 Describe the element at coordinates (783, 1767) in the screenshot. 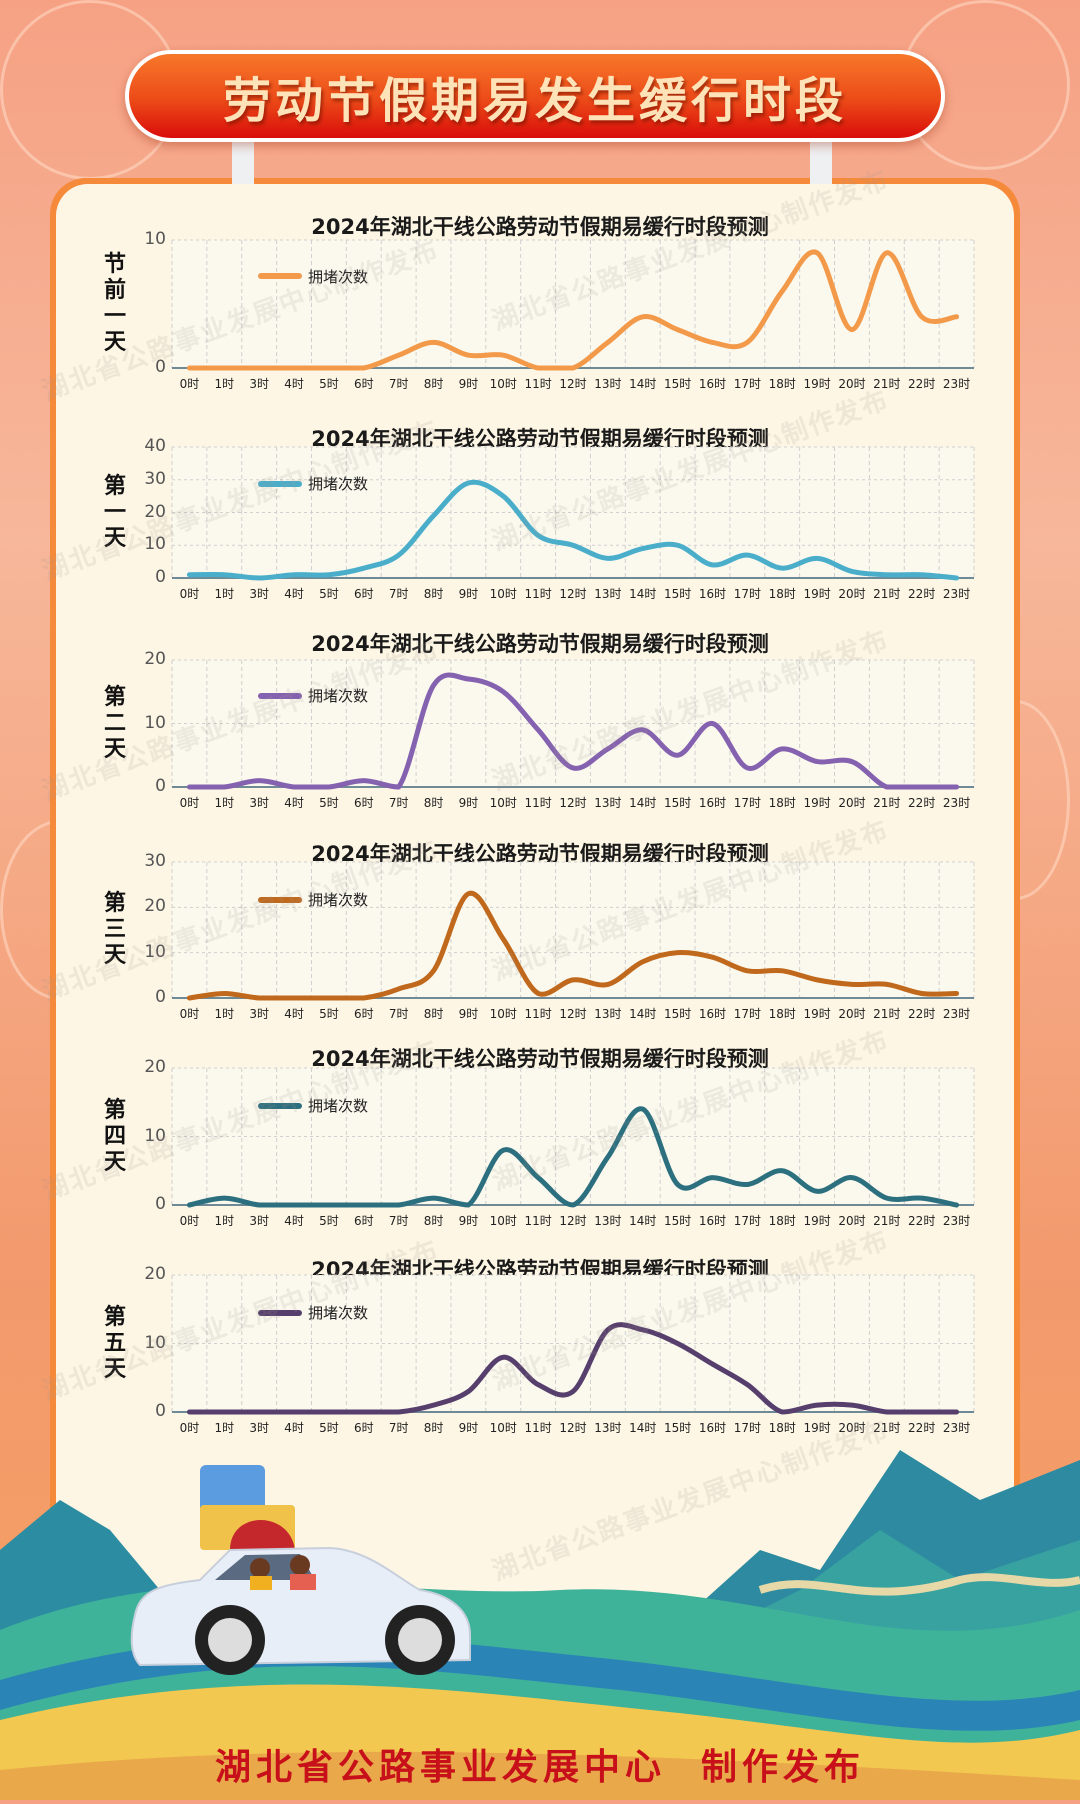

I see `publish-action: 制作发布` at that location.